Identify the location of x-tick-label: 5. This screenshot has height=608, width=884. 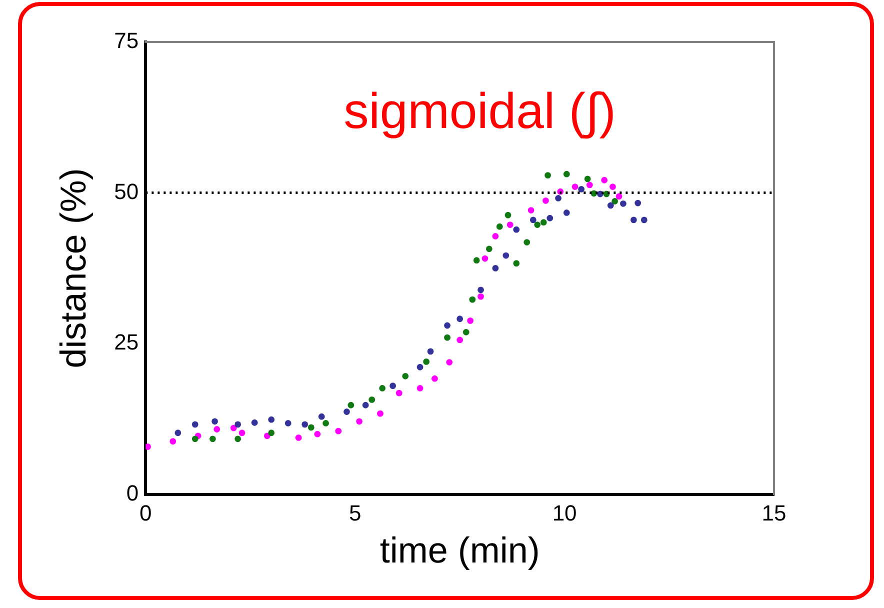
(355, 513).